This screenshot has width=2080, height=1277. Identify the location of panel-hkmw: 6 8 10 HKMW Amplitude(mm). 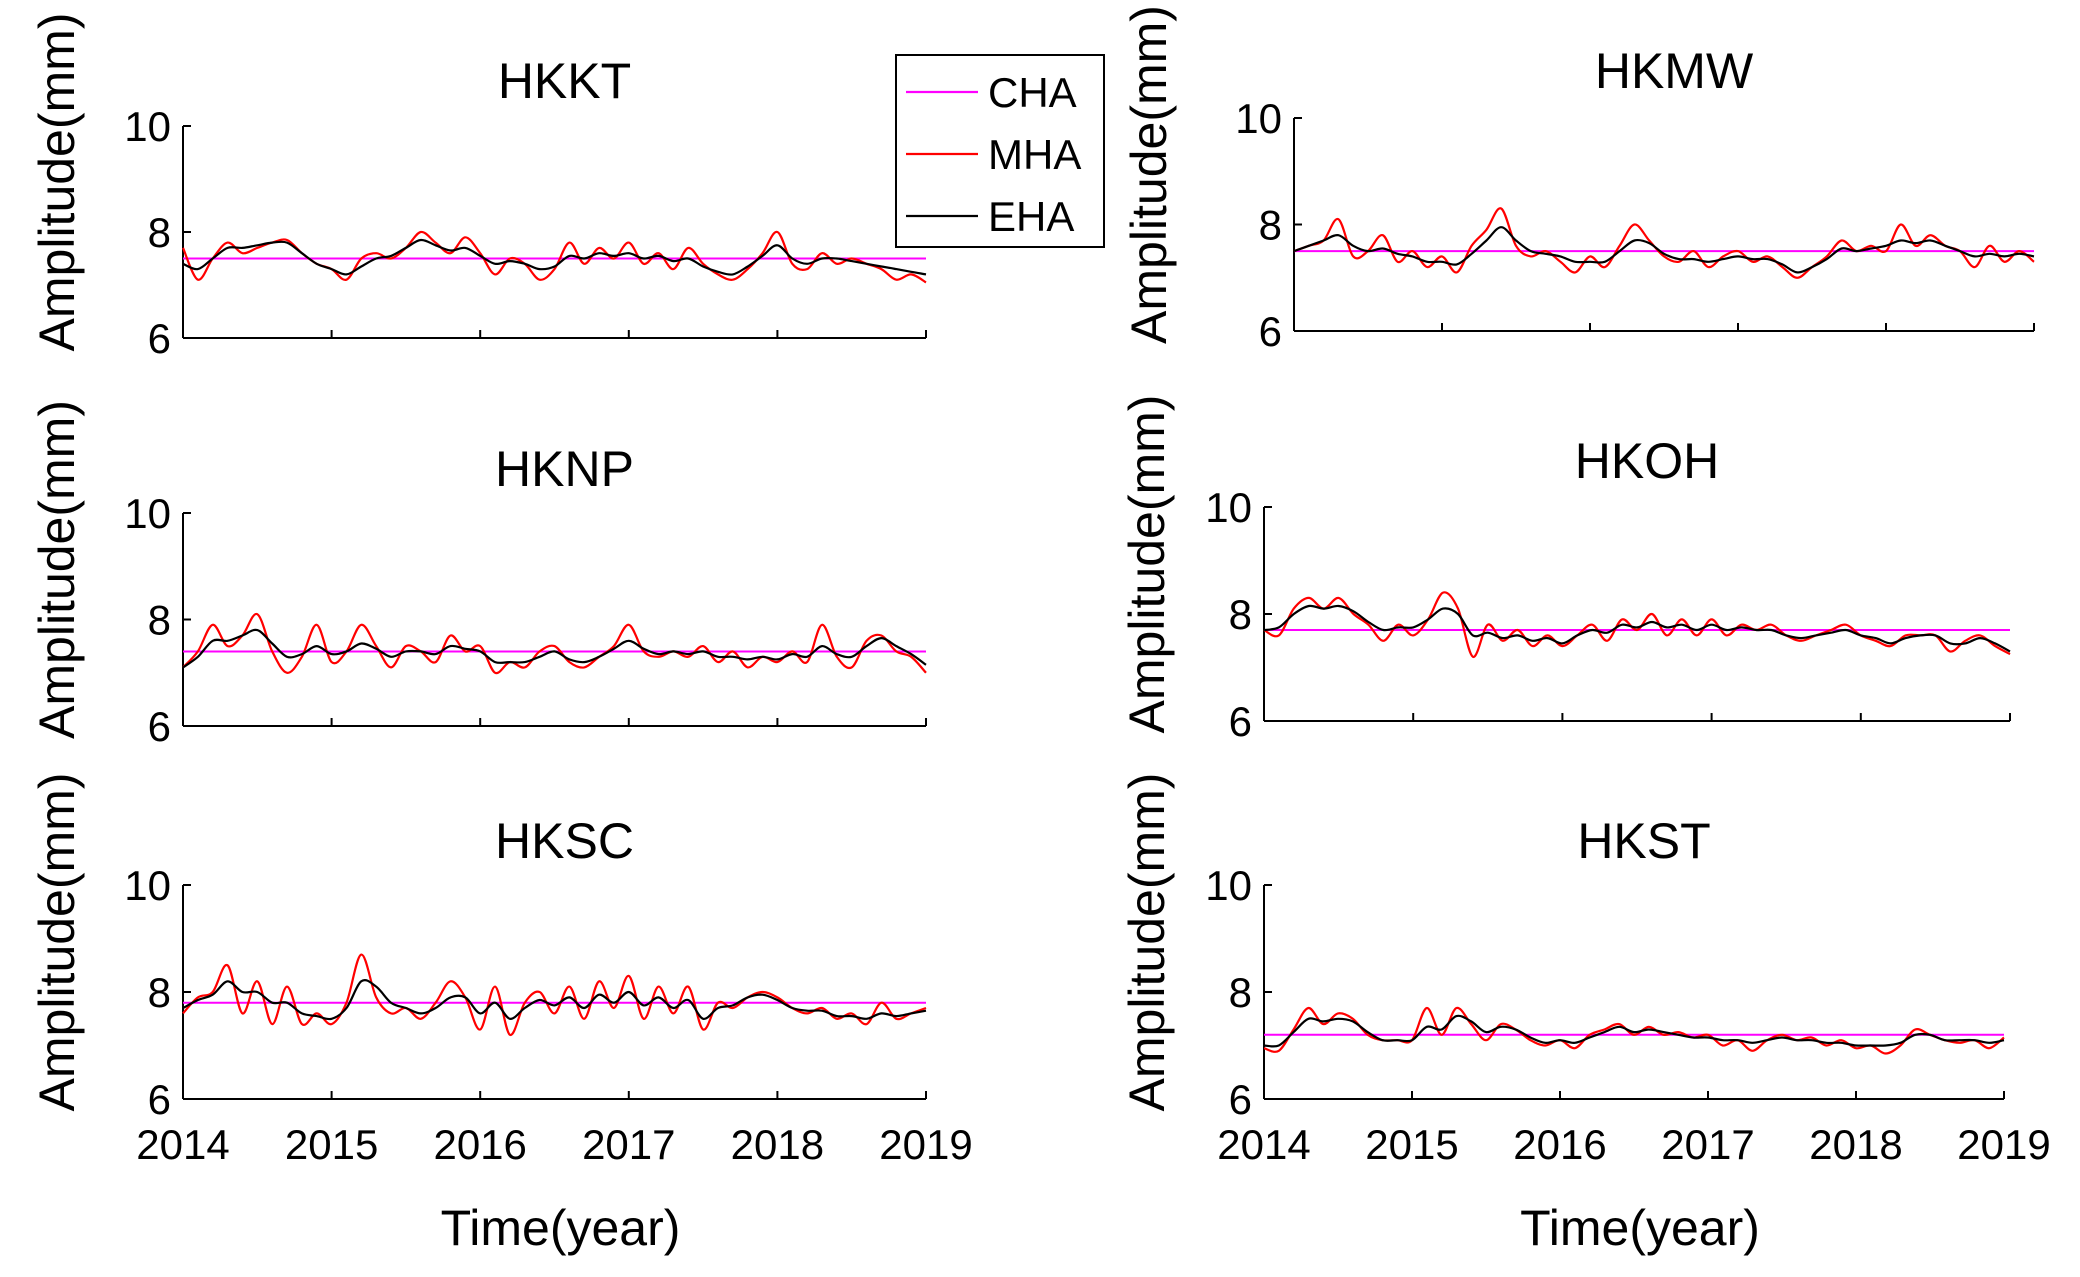
(1578, 180).